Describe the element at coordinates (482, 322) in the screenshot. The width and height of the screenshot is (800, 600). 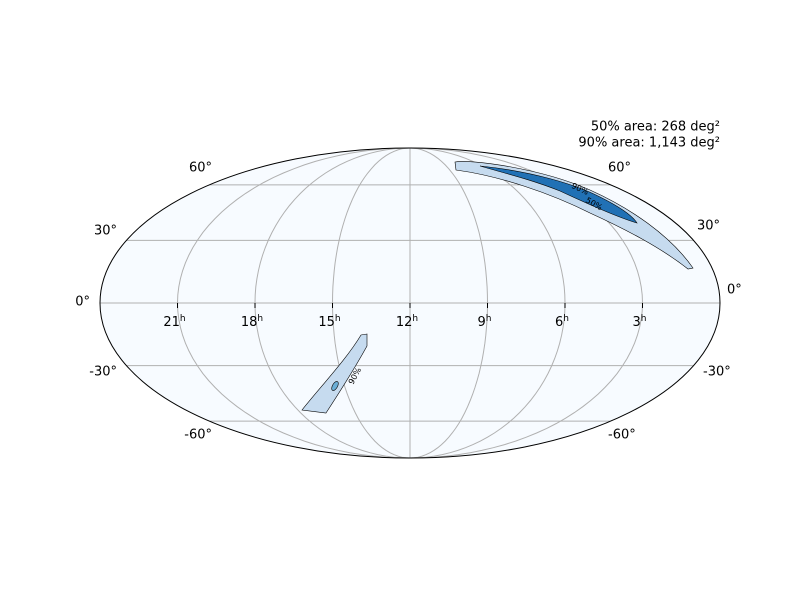
I see `ra-hours: 9` at that location.